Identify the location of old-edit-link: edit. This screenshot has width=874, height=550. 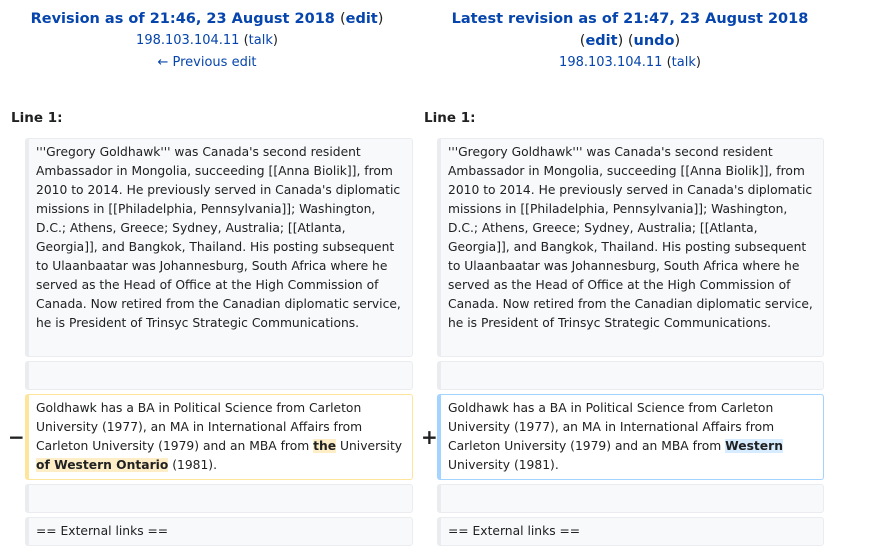
(361, 19).